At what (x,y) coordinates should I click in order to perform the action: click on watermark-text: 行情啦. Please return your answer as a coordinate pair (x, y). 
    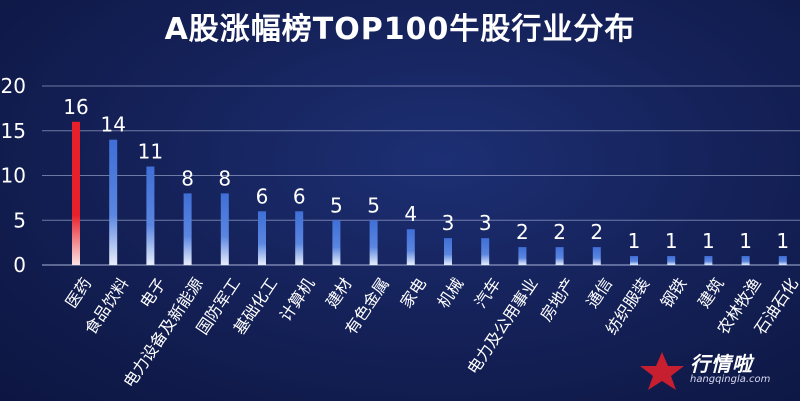
    Looking at the image, I should click on (721, 364).